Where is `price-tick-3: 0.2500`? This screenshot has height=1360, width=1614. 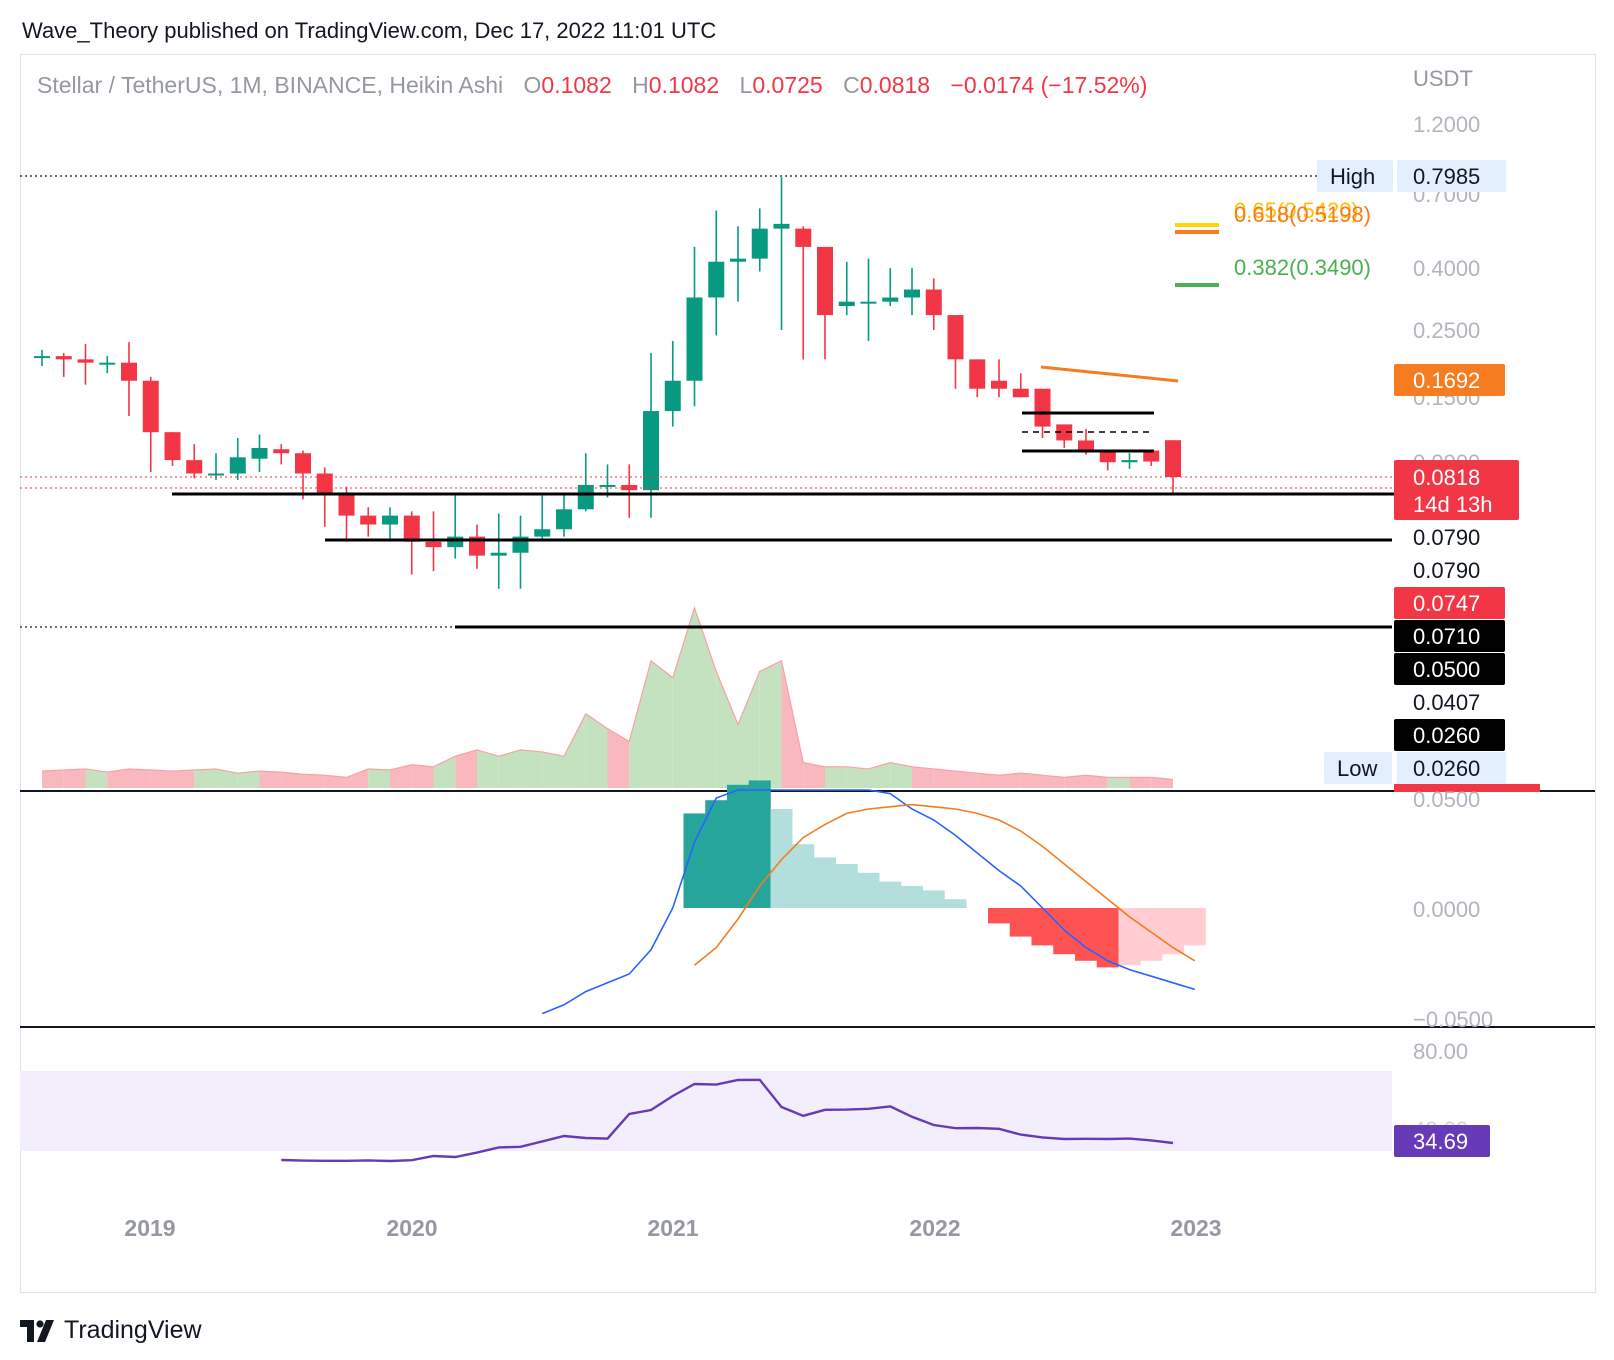
price-tick-3: 0.2500 is located at coordinates (1446, 330).